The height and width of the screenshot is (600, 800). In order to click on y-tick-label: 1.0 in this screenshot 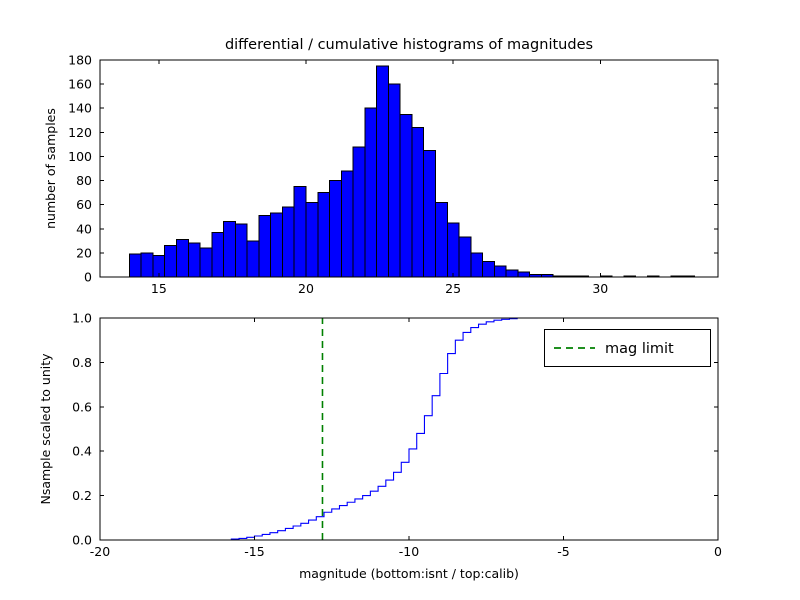, I will do `click(82, 318)`.